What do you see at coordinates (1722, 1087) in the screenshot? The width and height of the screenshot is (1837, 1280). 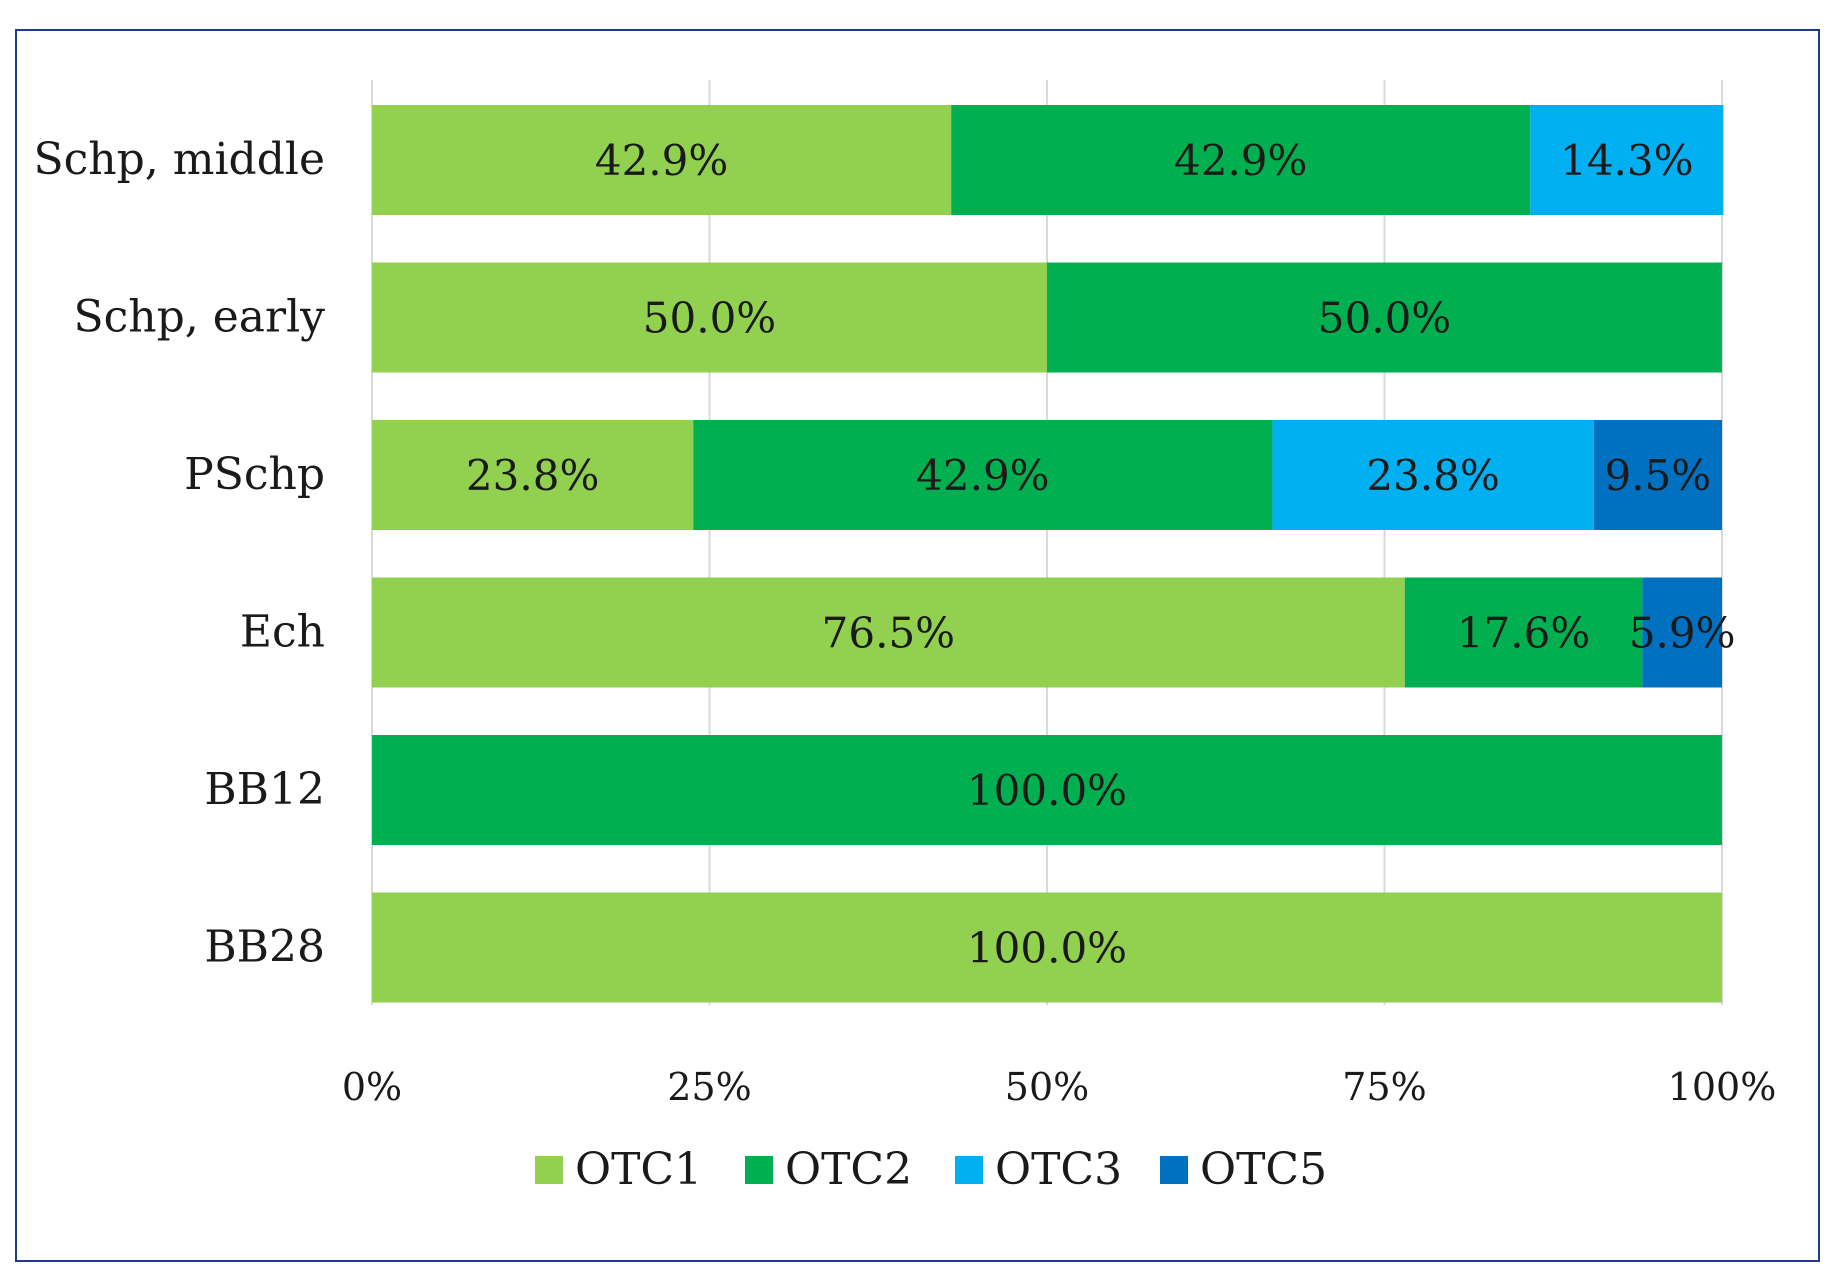 I see `x-tick-label: 100%` at bounding box center [1722, 1087].